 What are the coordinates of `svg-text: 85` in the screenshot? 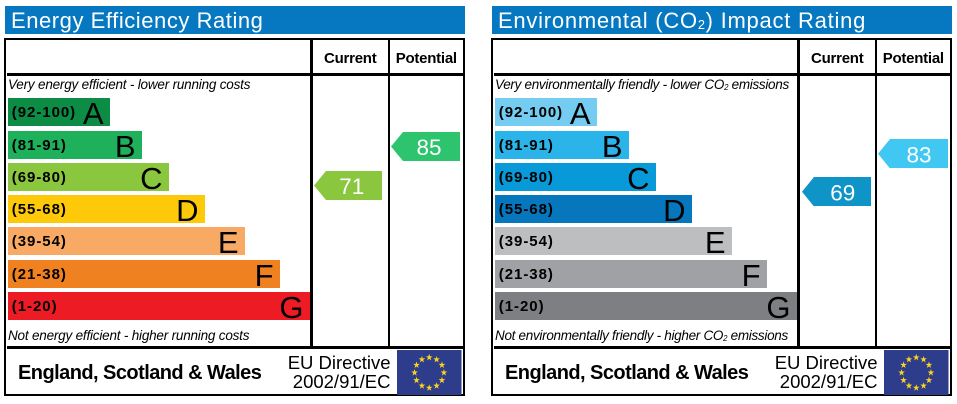 It's located at (428, 147).